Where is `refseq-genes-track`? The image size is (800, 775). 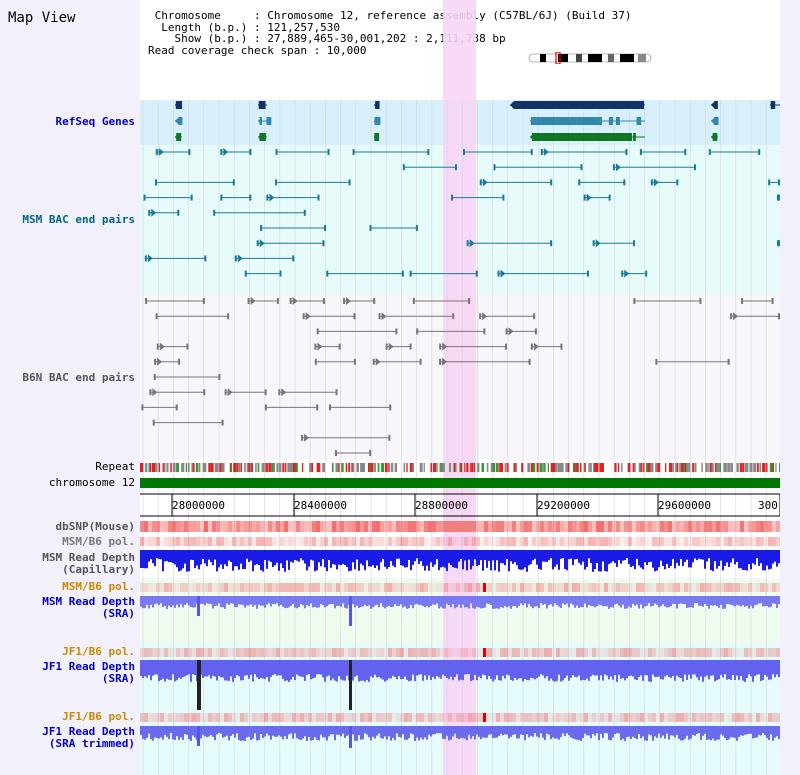 refseq-genes-track is located at coordinates (477, 121).